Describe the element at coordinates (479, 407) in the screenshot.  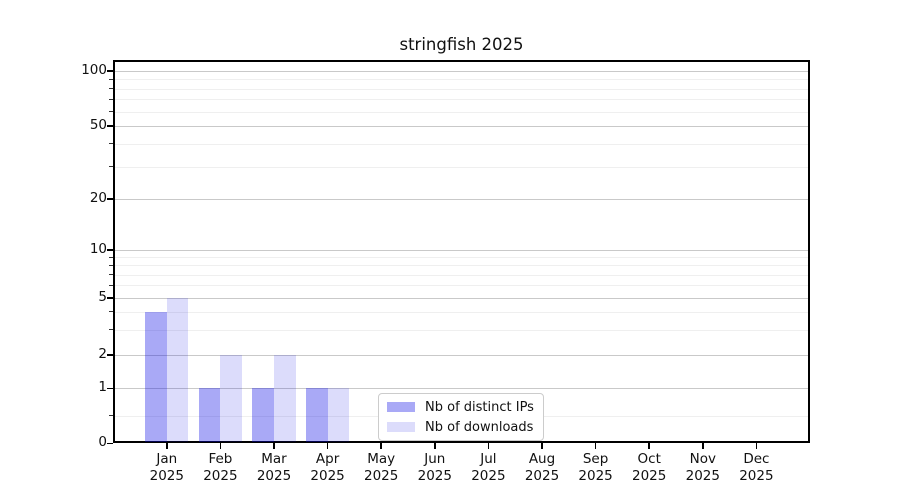
I see `legend-label-distinct-ips: Nb of distinct IPs` at that location.